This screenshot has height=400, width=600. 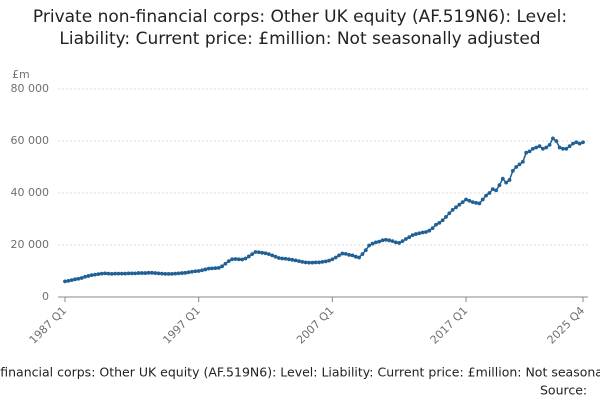 What do you see at coordinates (449, 325) in the screenshot?
I see `x-tick-label: 2017 Q1` at bounding box center [449, 325].